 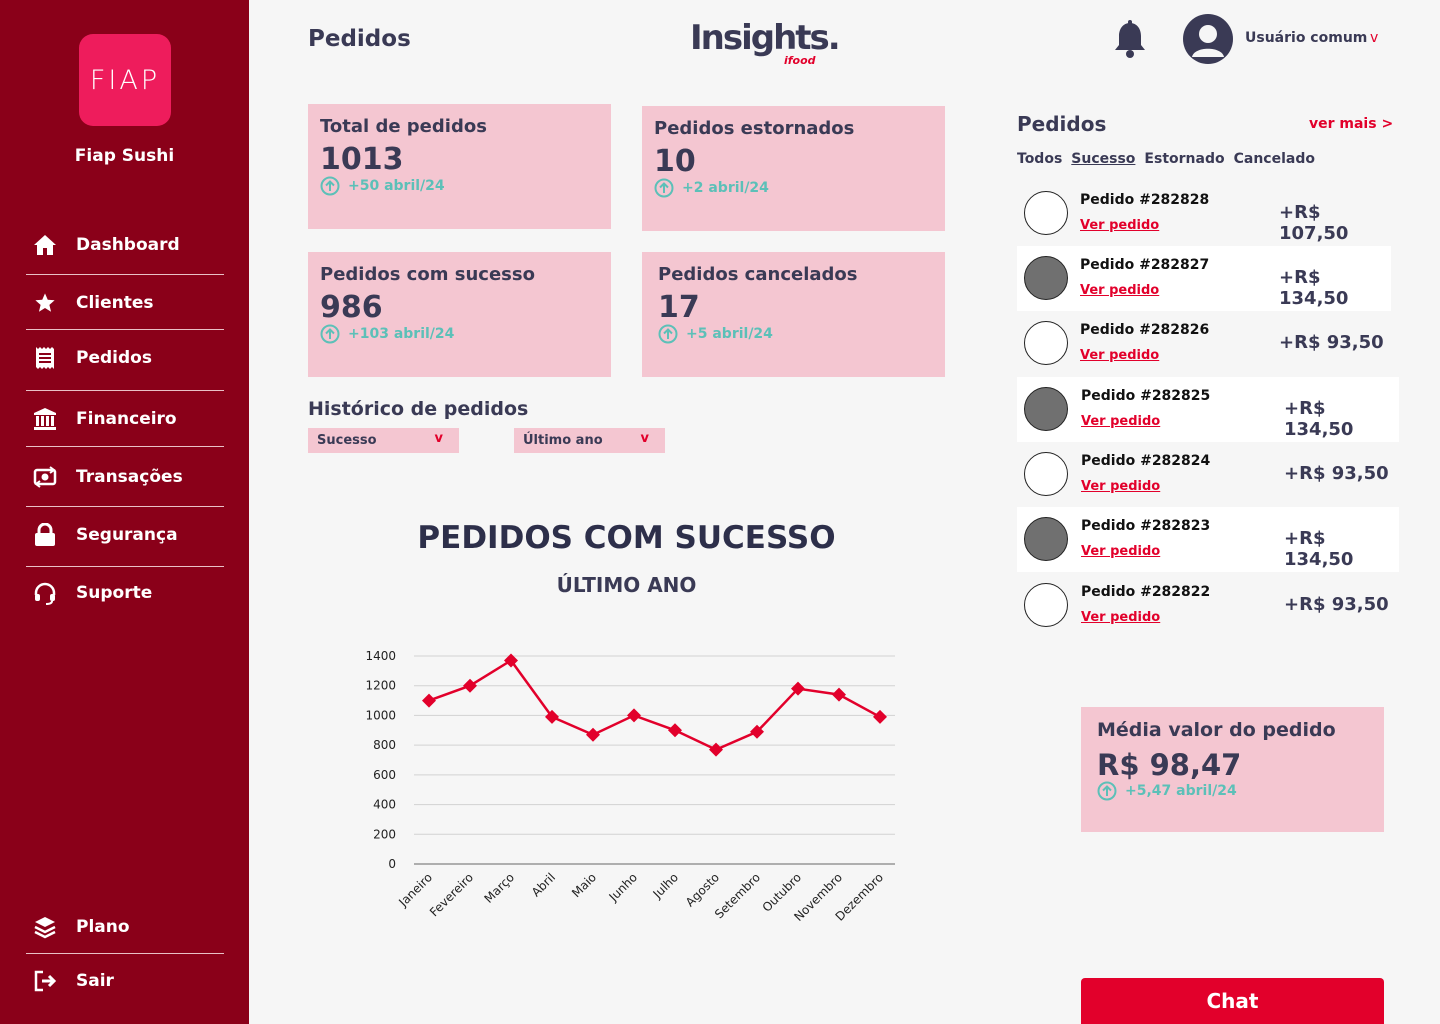 What do you see at coordinates (1184, 159) in the screenshot?
I see `filter-estornado: Estornado` at bounding box center [1184, 159].